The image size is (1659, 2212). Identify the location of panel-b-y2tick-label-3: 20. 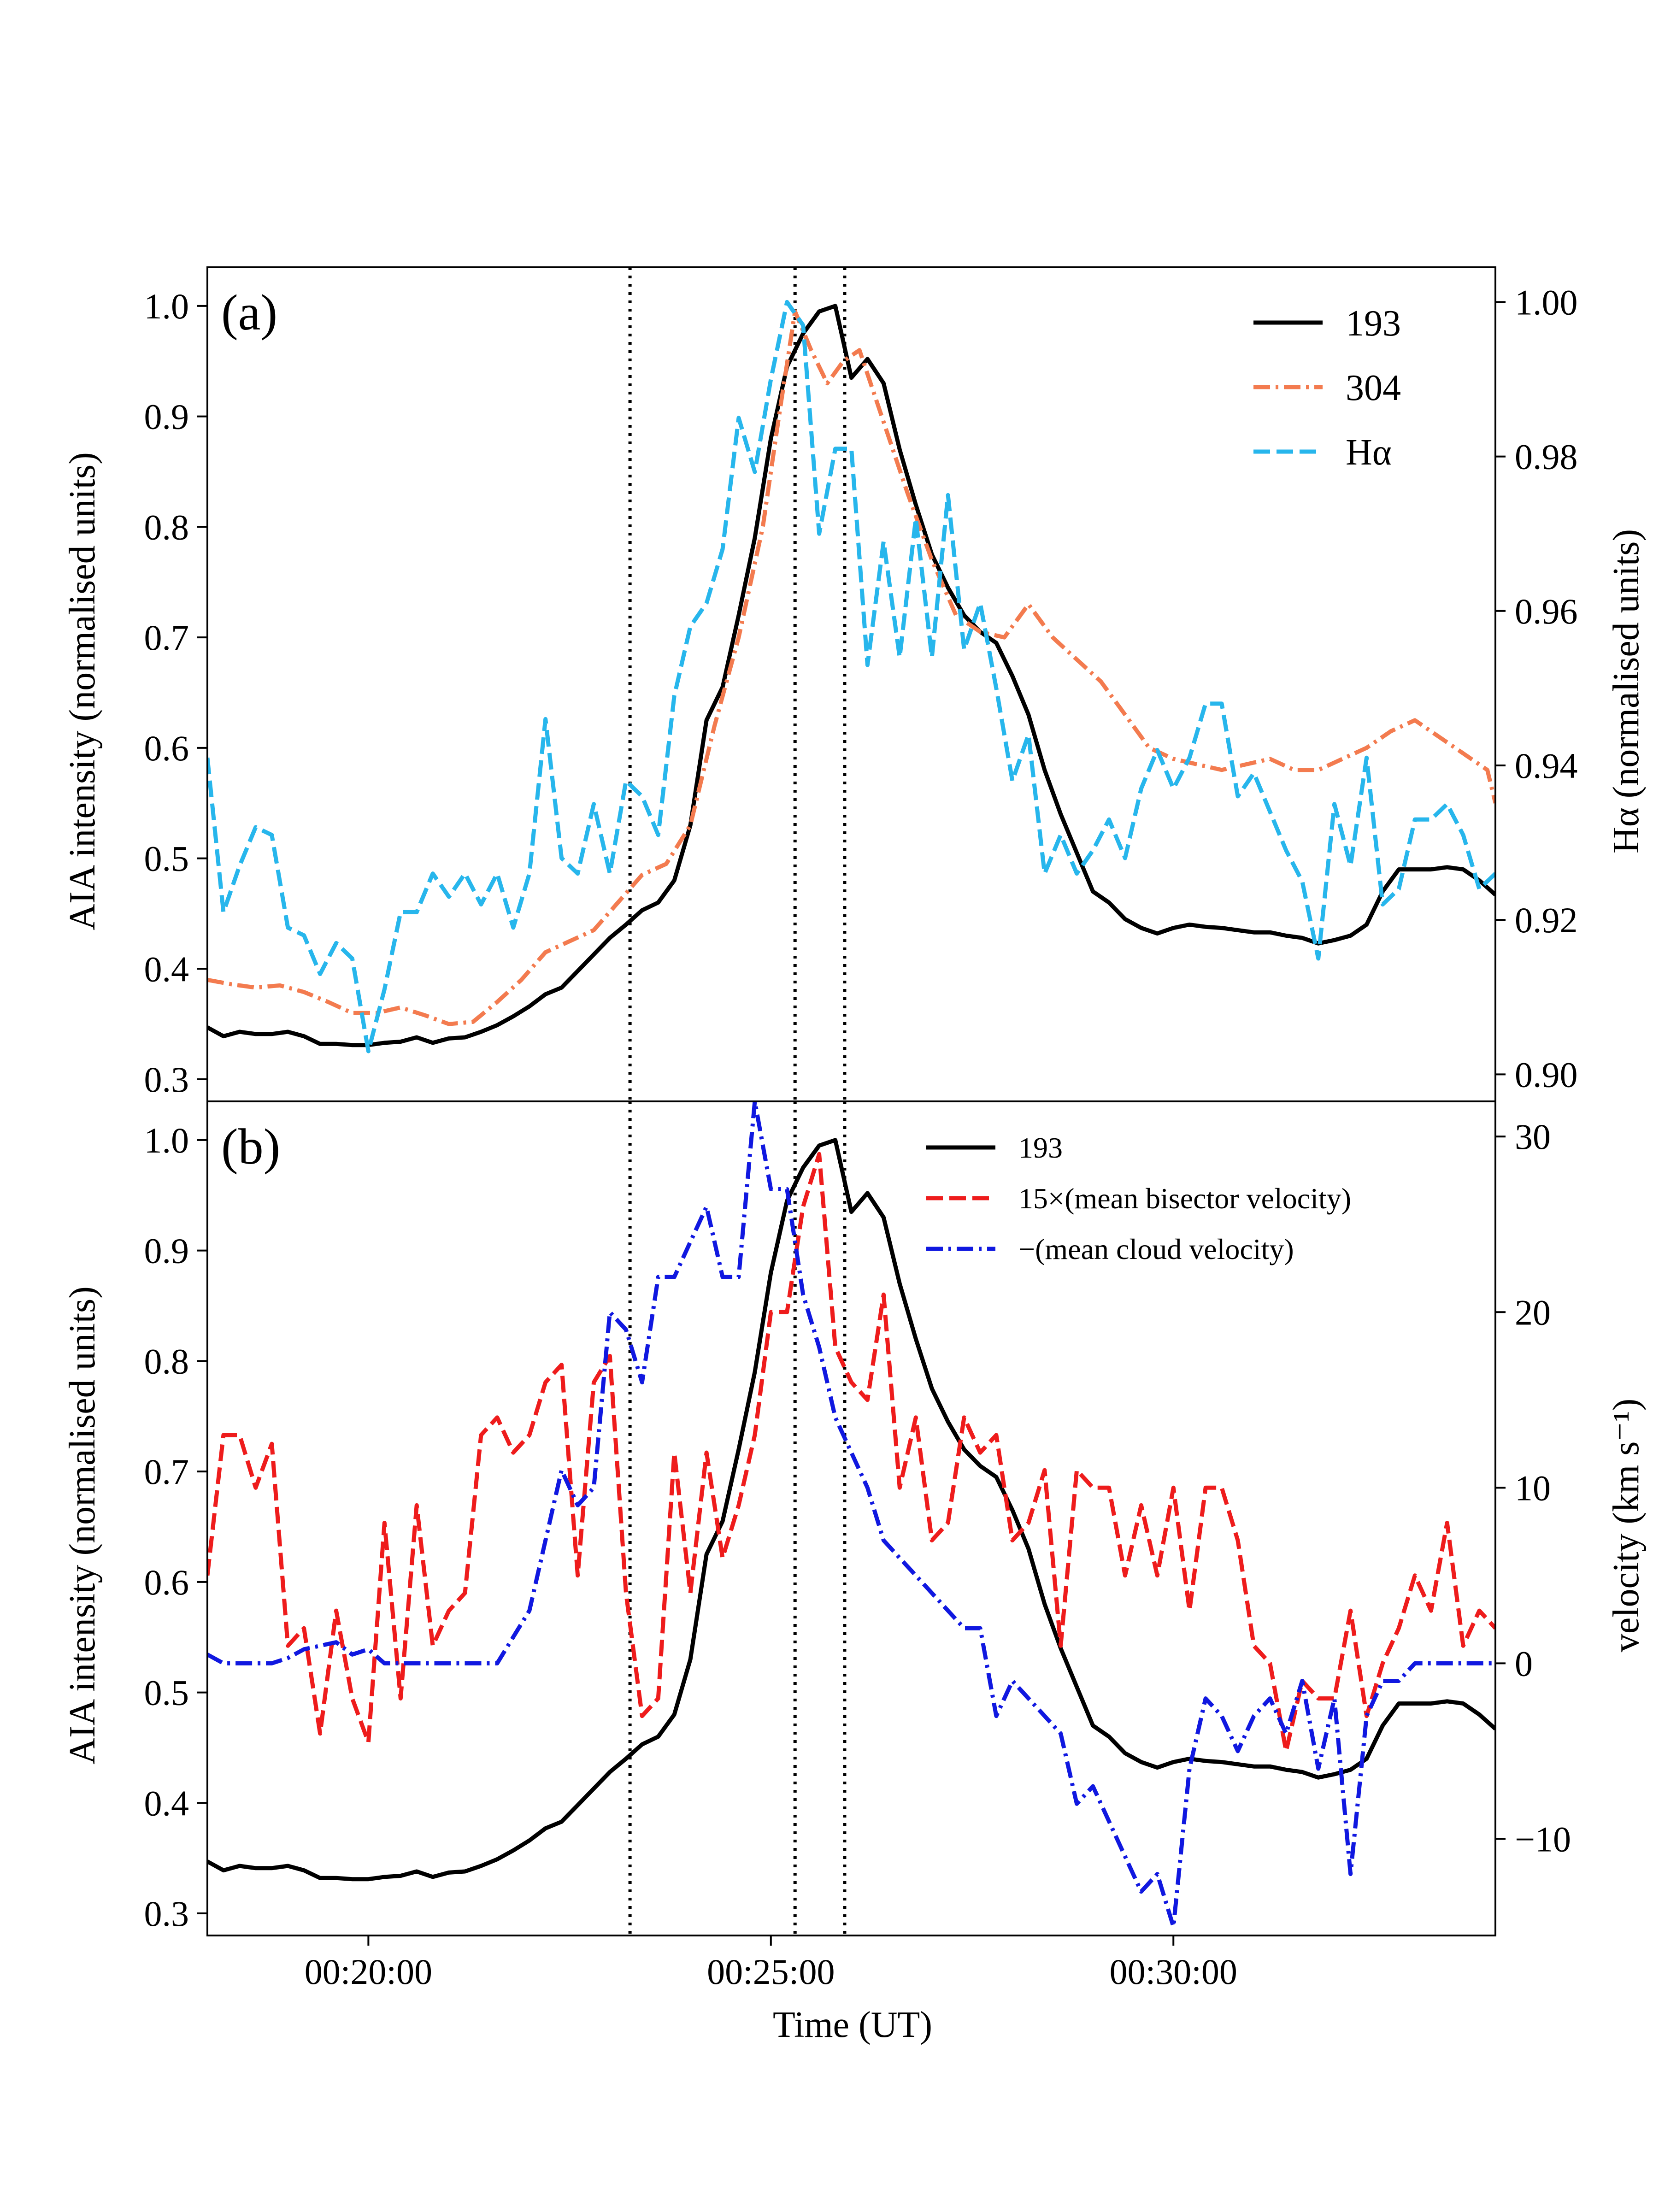
(1533, 1312).